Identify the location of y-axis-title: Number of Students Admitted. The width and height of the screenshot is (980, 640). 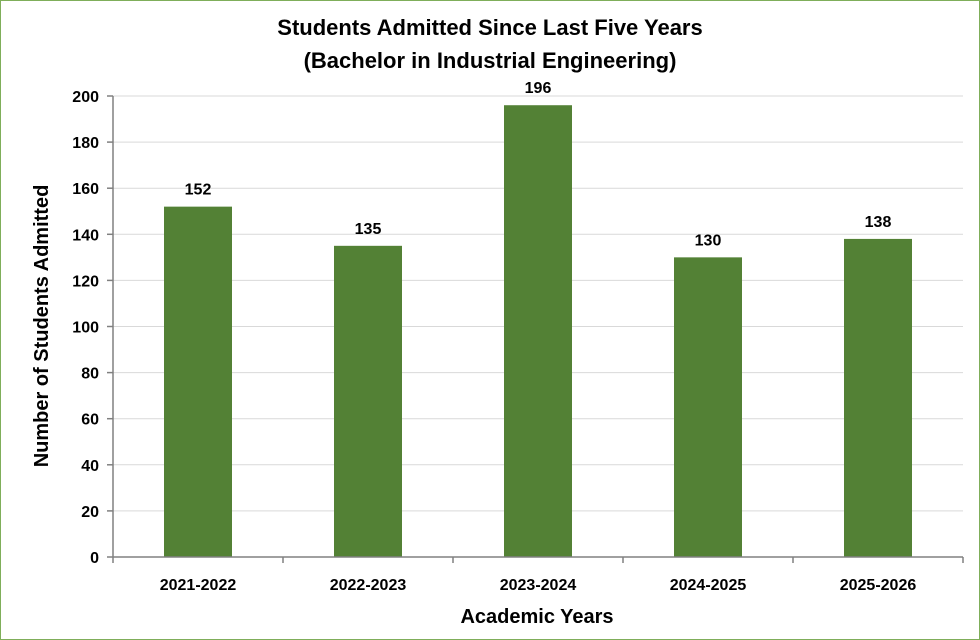
(42, 326).